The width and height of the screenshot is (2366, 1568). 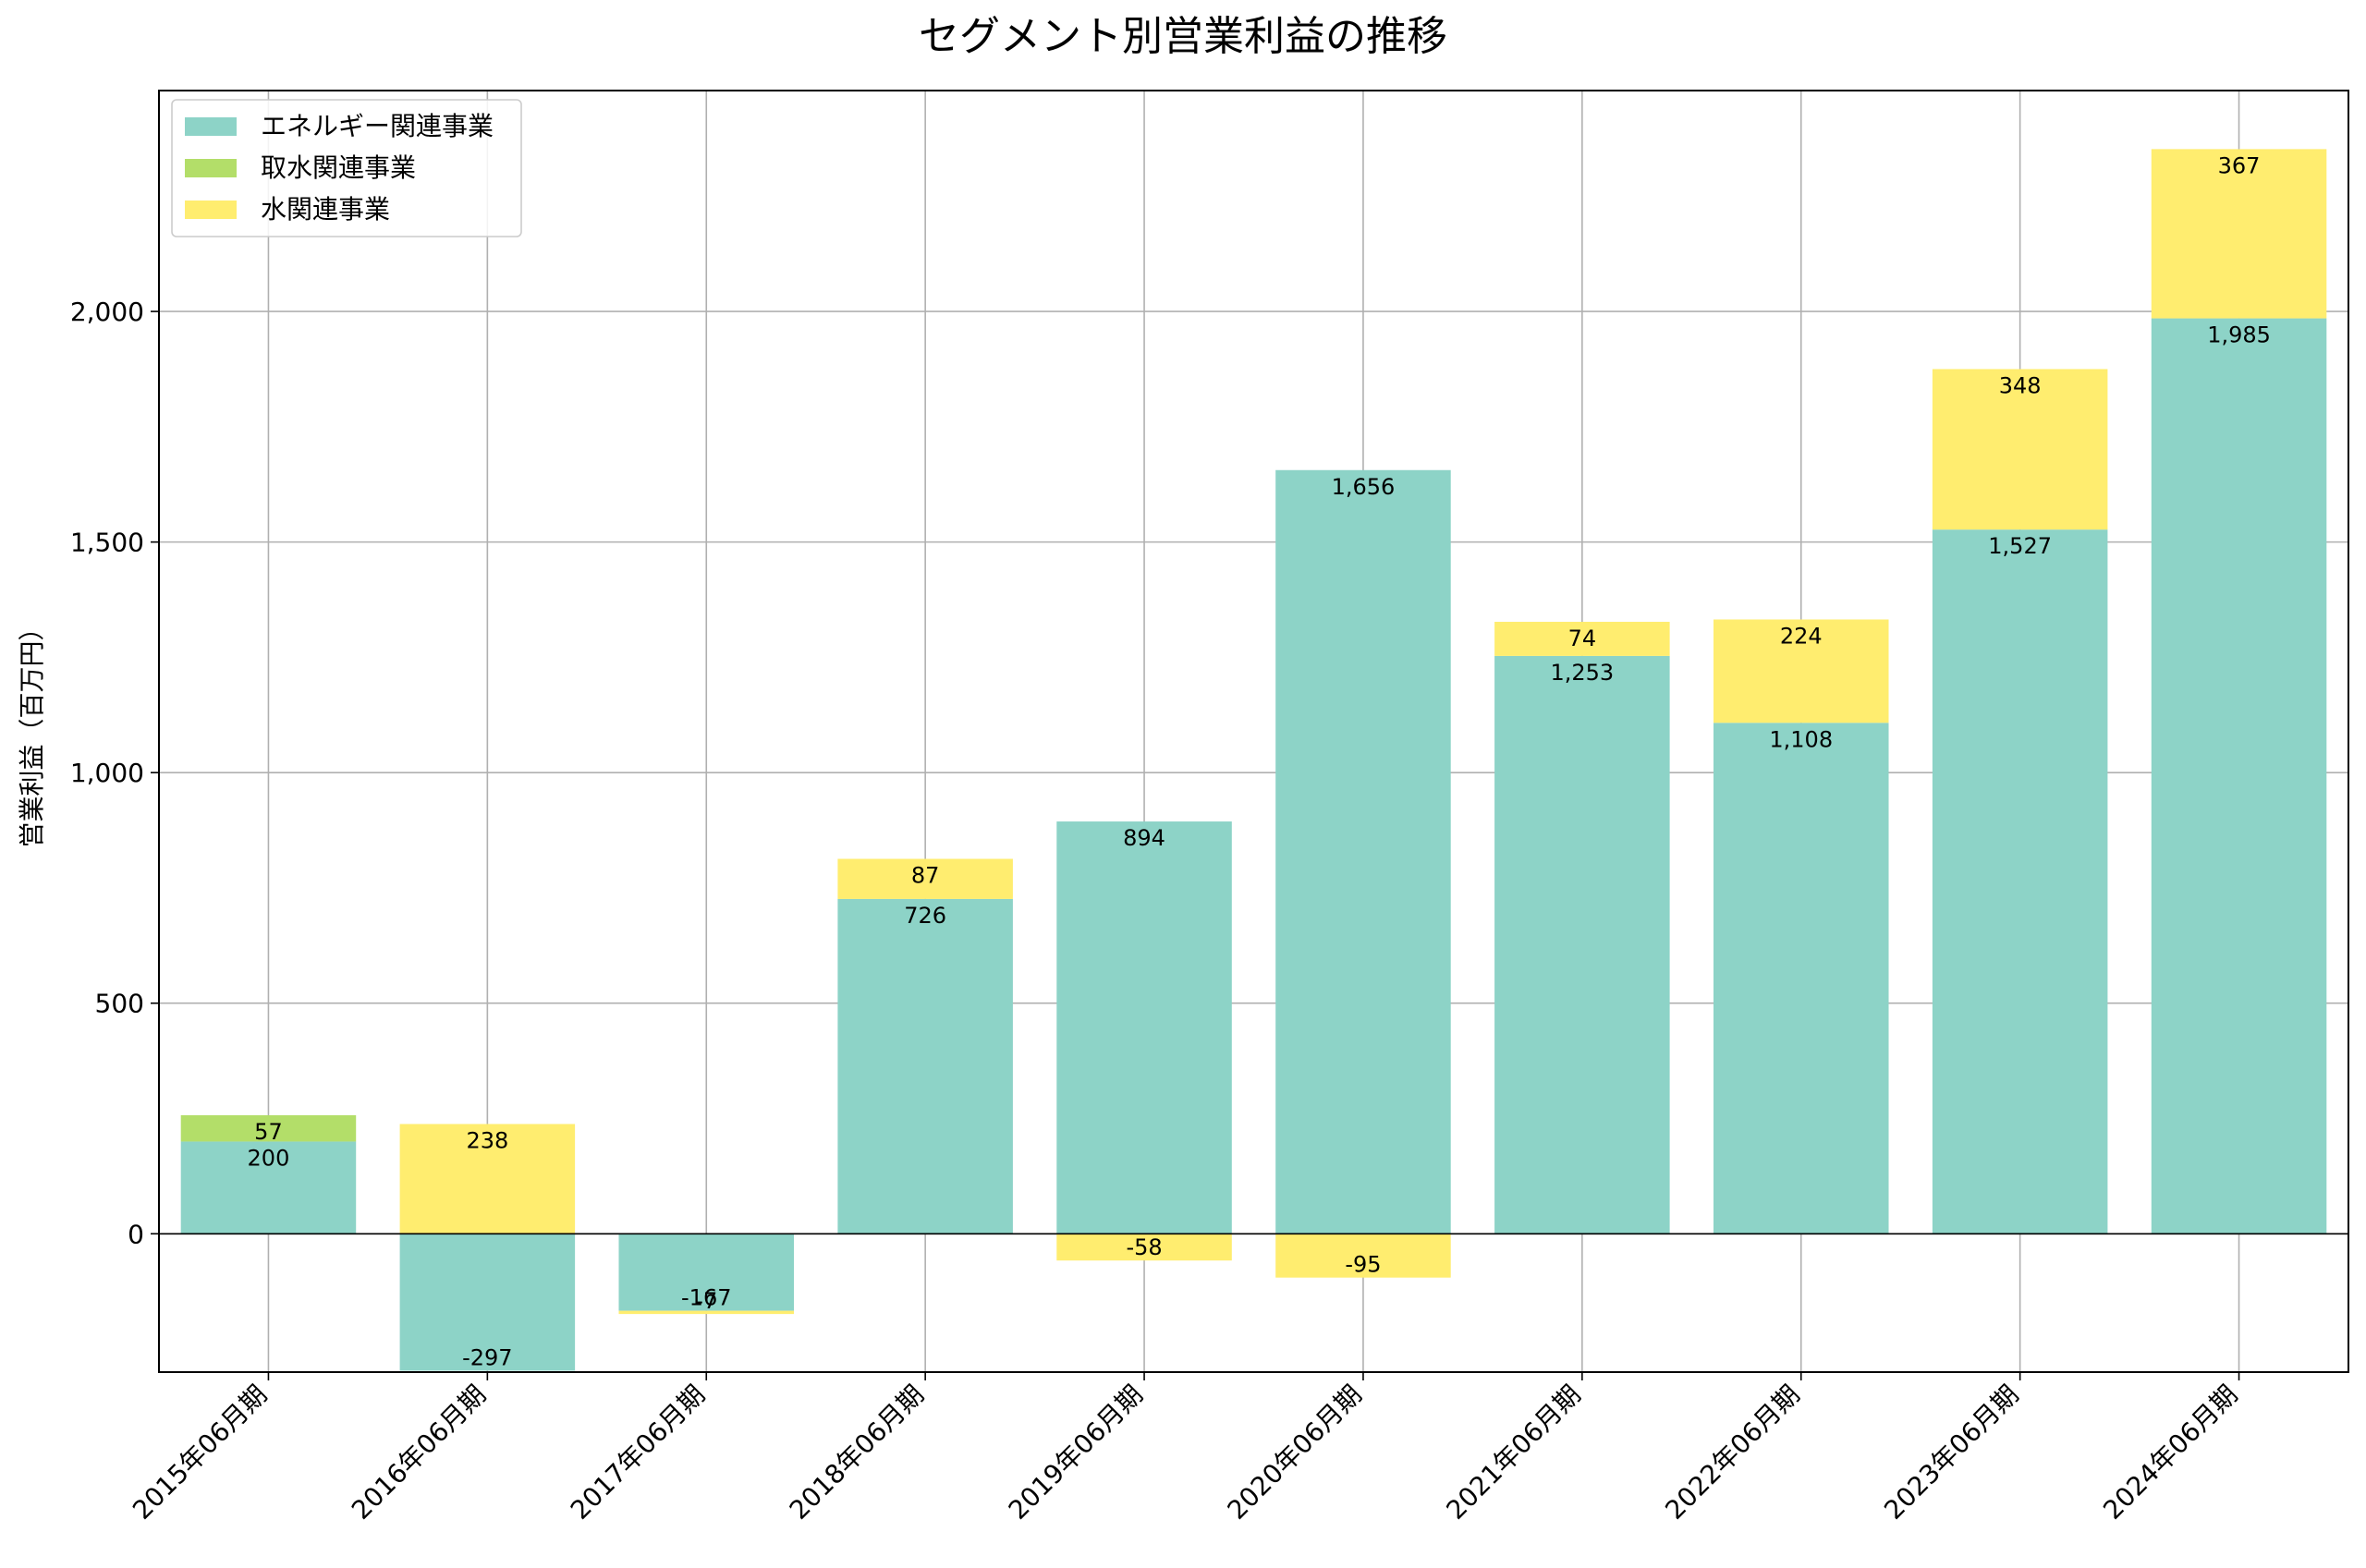 What do you see at coordinates (1582, 673) in the screenshot?
I see `data-label: 1,253` at bounding box center [1582, 673].